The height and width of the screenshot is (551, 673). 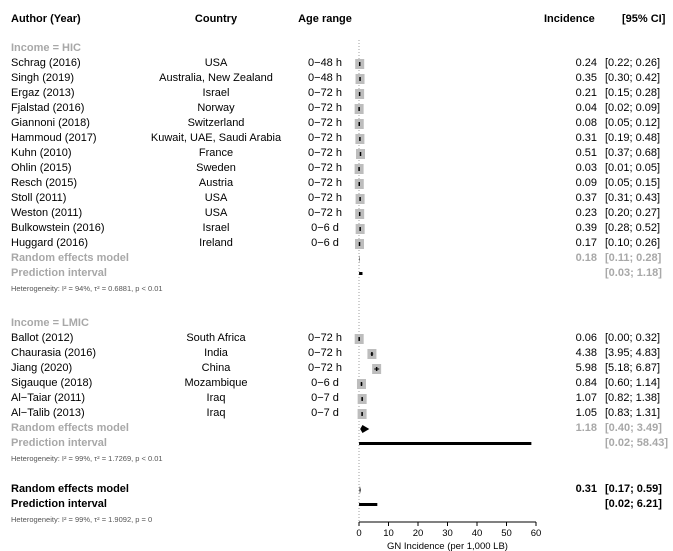 I want to click on study-ci: [0.30; 0.42], so click(x=633, y=78).